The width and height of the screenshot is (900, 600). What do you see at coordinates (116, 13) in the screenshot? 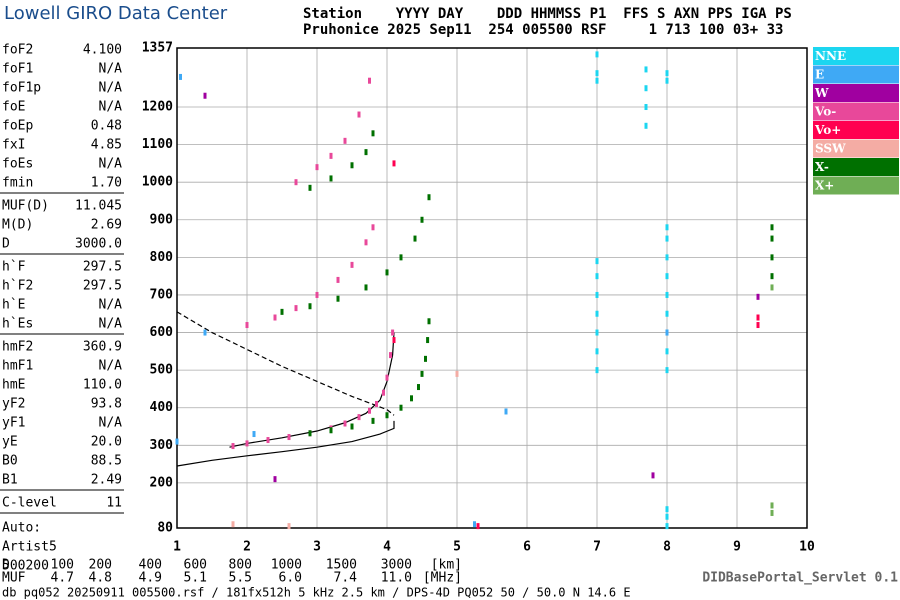
I see `logo: Lowell GIRO Data Center` at bounding box center [116, 13].